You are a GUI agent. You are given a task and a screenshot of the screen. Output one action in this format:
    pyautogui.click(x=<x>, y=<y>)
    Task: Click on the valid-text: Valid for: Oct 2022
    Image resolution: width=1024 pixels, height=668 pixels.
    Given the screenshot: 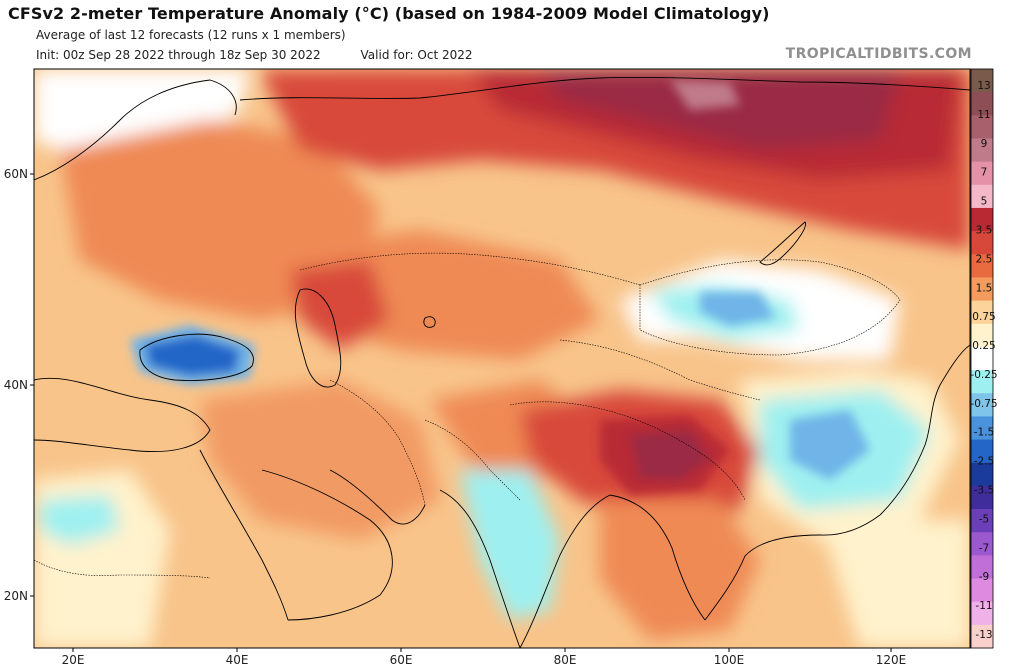 What is the action you would take?
    pyautogui.click(x=416, y=55)
    